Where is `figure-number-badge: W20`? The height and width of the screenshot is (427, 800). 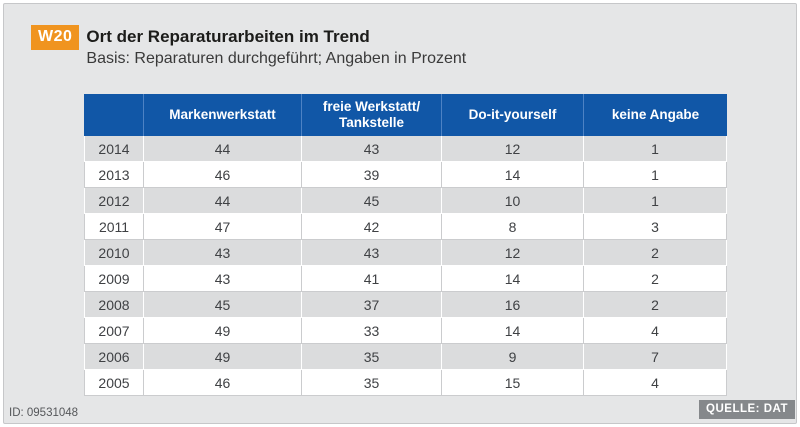 figure-number-badge: W20 is located at coordinates (55, 37).